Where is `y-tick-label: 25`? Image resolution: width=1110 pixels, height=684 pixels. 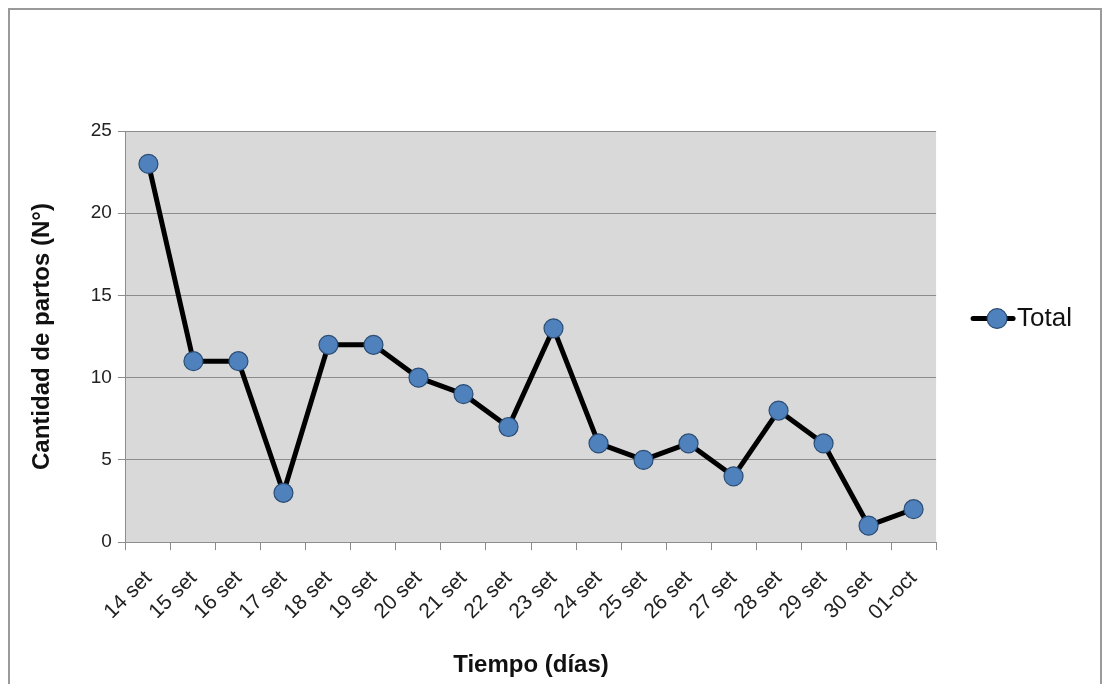 y-tick-label: 25 is located at coordinates (101, 130).